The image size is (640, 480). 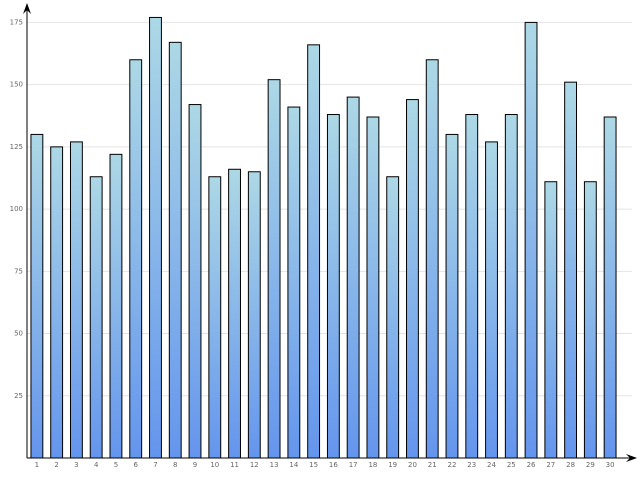 What do you see at coordinates (37, 465) in the screenshot?
I see `x-tick-label: 1` at bounding box center [37, 465].